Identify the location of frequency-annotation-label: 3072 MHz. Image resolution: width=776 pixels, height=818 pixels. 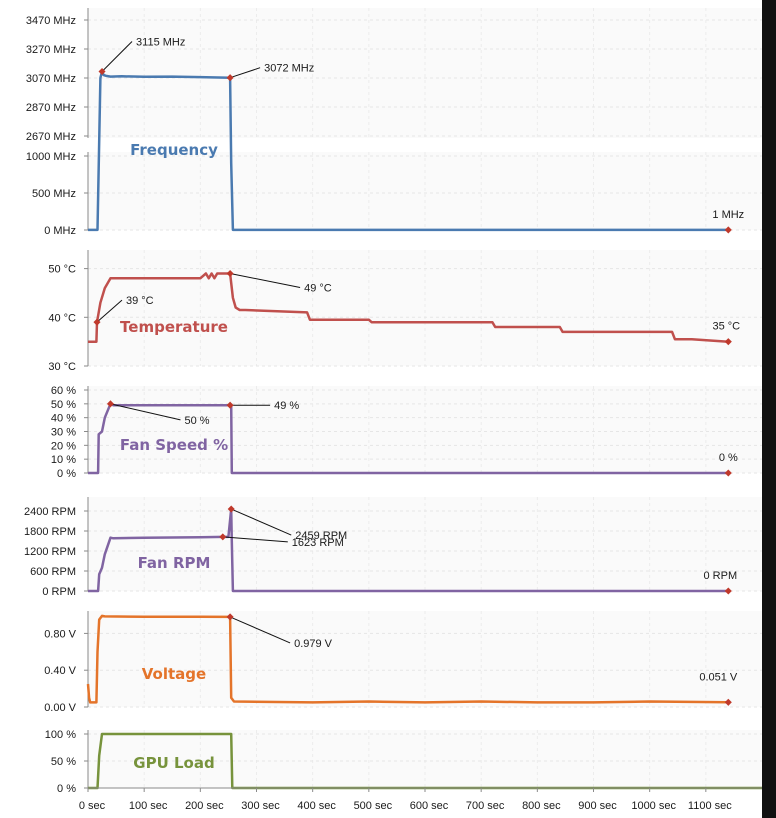
(289, 69).